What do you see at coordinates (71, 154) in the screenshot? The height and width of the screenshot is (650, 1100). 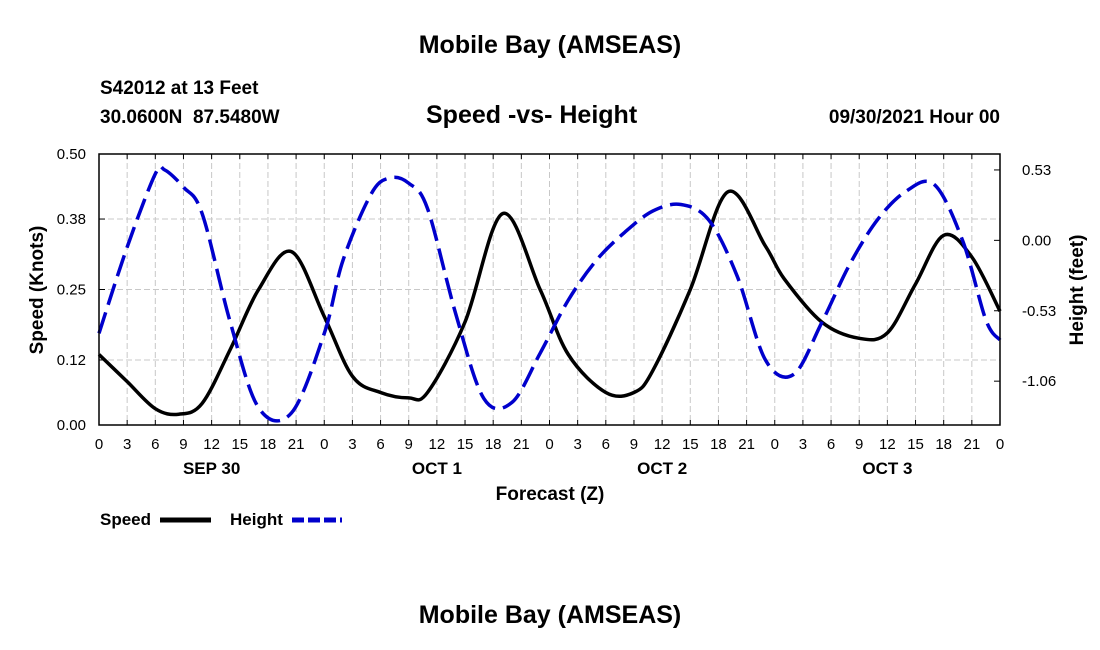 I see `y-tick-label: 0.50` at bounding box center [71, 154].